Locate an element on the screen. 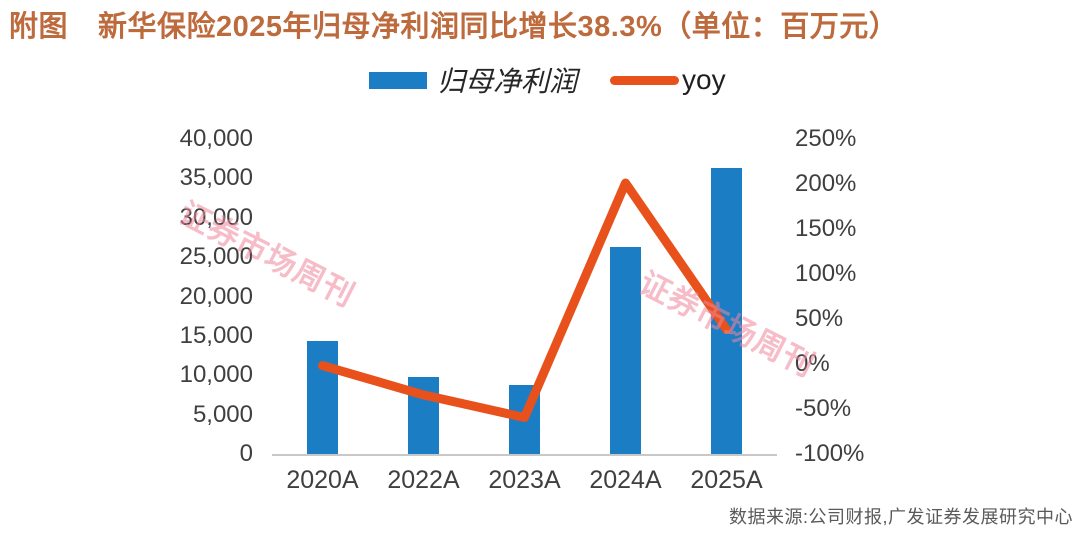 This screenshot has height=537, width=1080. figure-title-text: 新华保险2025年归母净利润同比增长38.3%（单位：百万元） is located at coordinates (498, 27).